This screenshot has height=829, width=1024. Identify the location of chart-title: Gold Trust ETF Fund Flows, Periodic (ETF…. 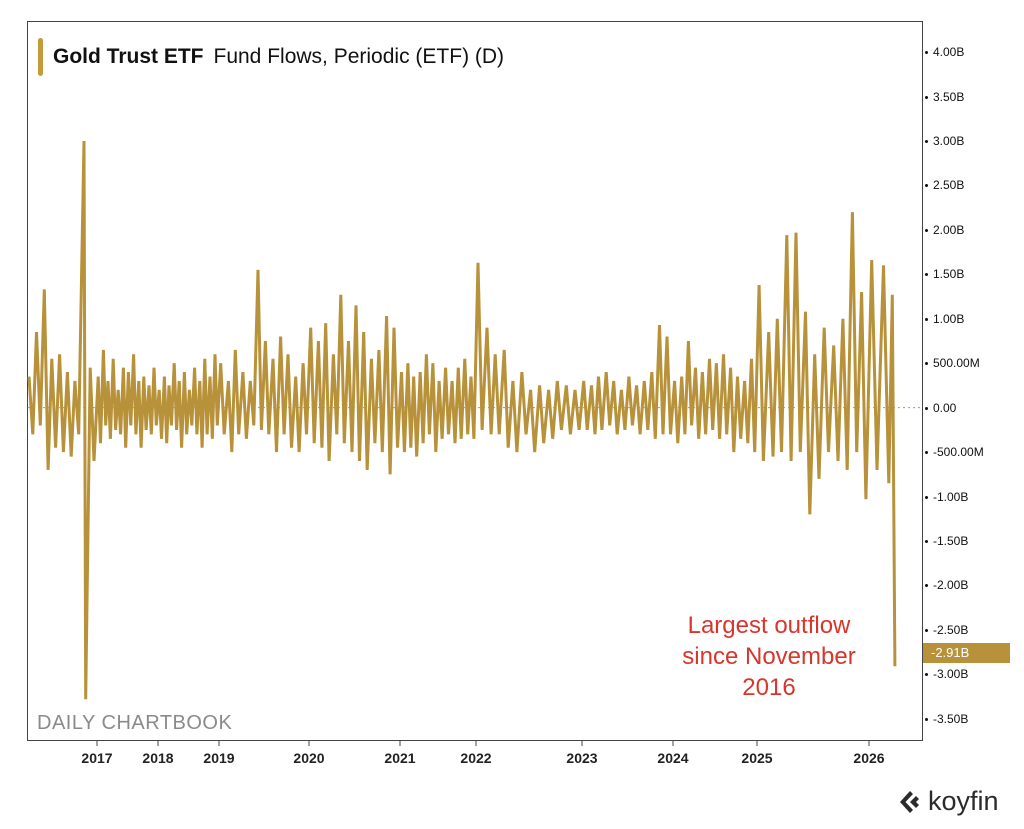
(271, 57).